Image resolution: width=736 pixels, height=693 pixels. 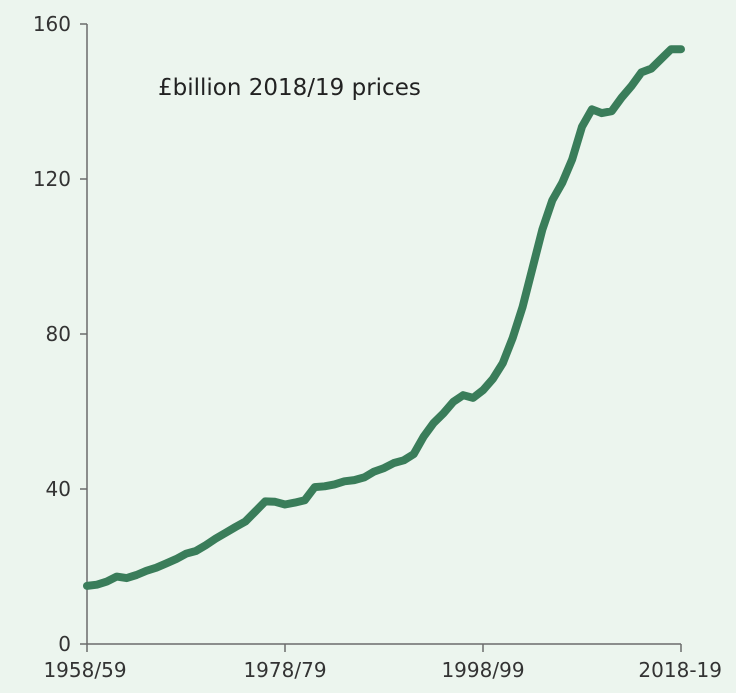 I want to click on y-tick-label: 160, so click(x=52, y=24).